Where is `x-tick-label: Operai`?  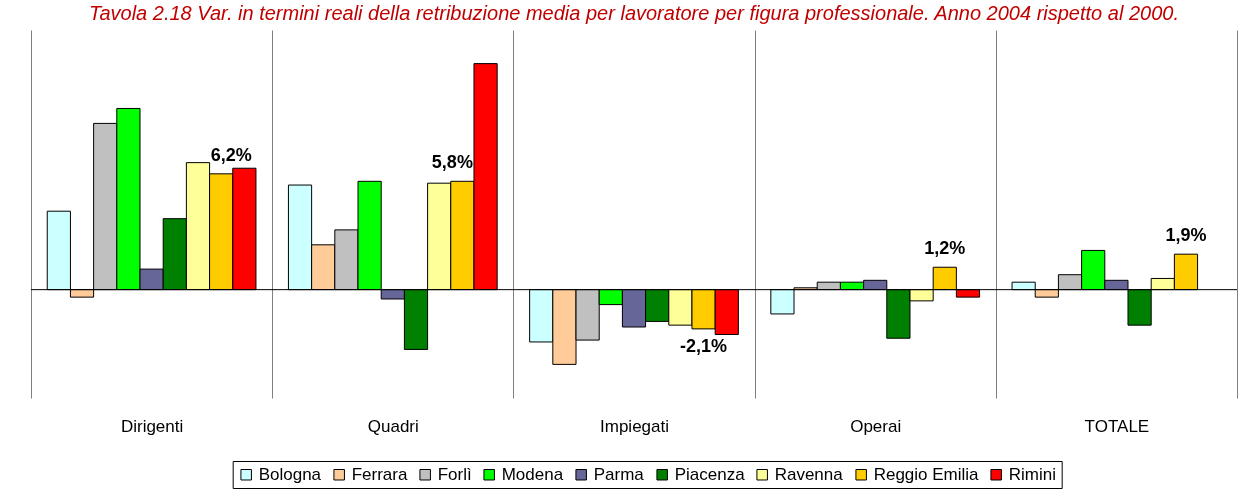 x-tick-label: Operai is located at coordinates (876, 426).